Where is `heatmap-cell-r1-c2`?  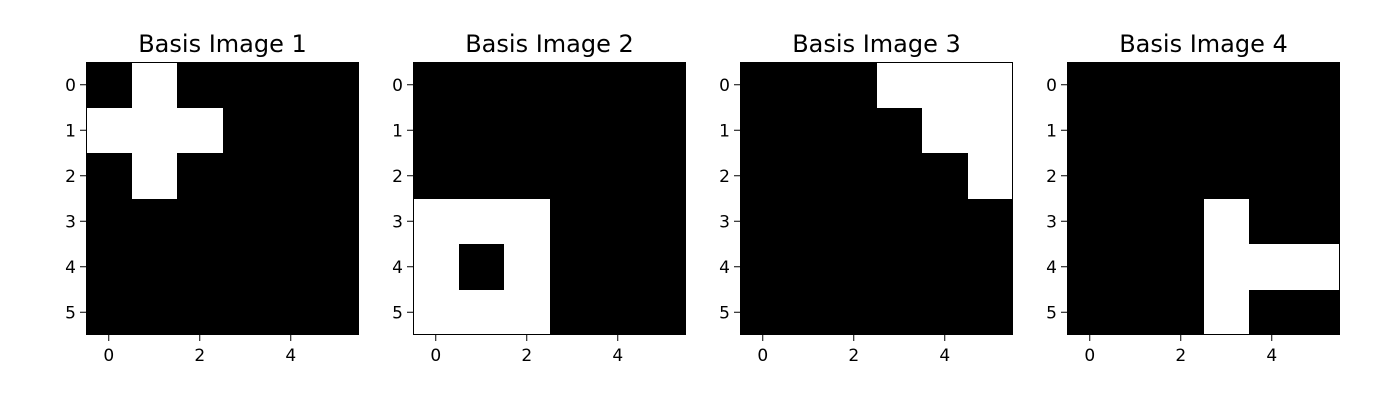
heatmap-cell-r1-c2 is located at coordinates (527, 130).